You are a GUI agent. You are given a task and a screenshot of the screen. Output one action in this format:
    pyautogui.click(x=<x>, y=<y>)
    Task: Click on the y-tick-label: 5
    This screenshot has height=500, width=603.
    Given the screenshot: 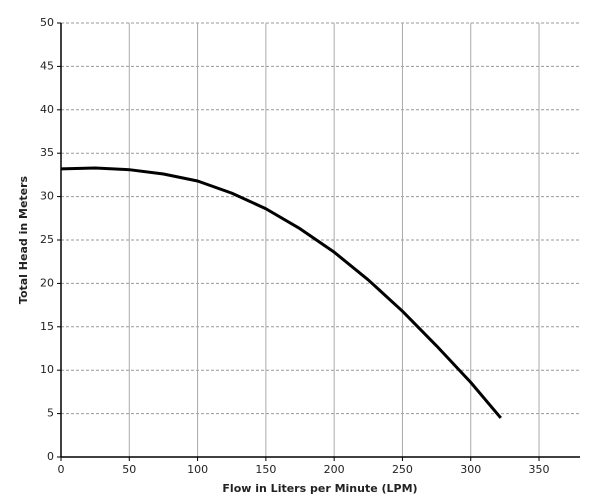 What is the action you would take?
    pyautogui.click(x=50, y=413)
    